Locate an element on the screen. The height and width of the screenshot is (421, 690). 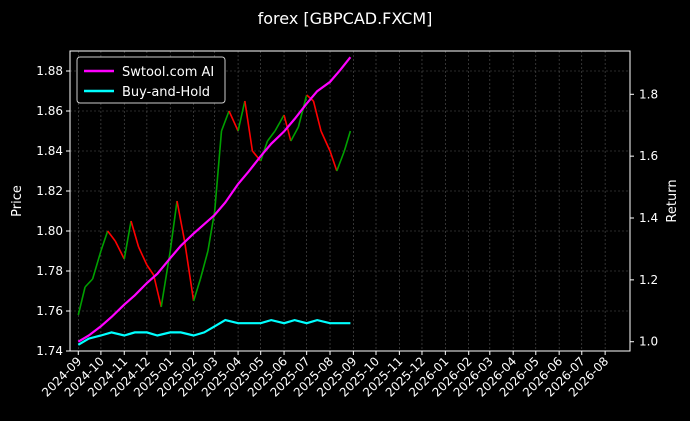
y-right-tick-label: 1.8 is located at coordinates (648, 94).